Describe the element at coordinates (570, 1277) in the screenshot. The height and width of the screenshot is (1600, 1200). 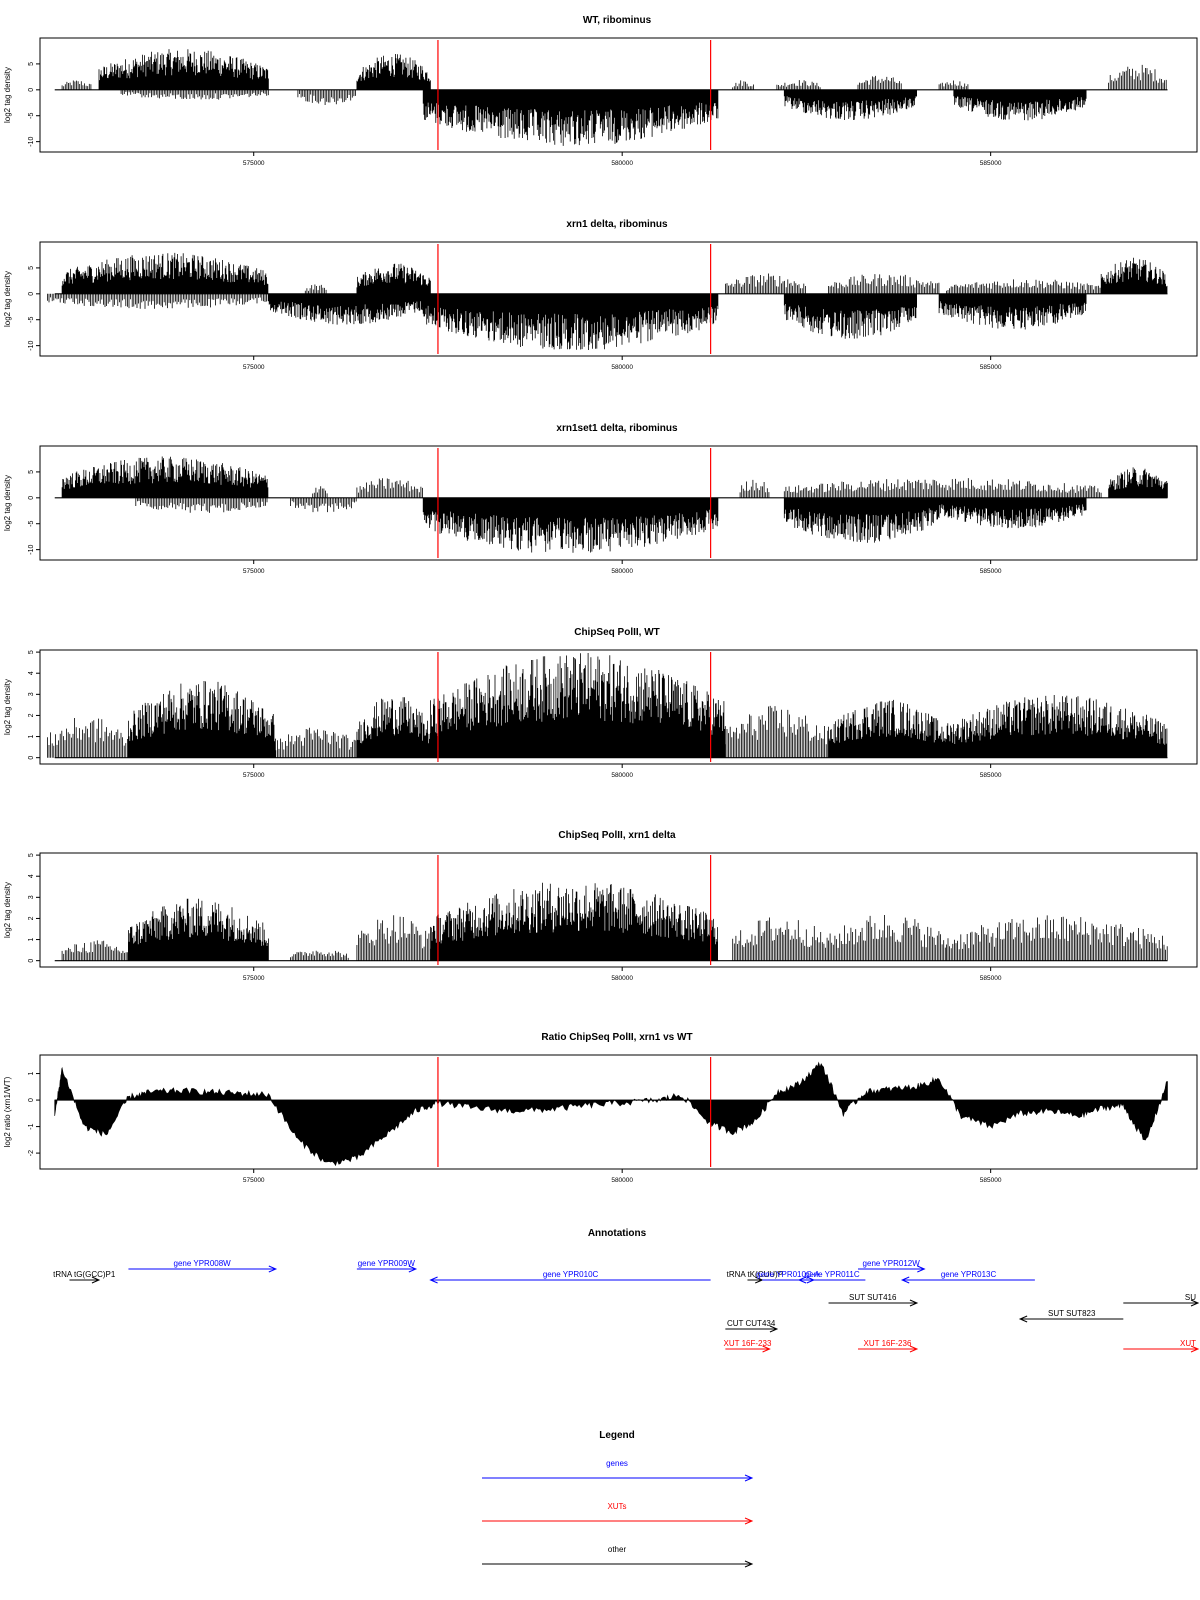
I see `annotation-feature: gene YPR010C` at that location.